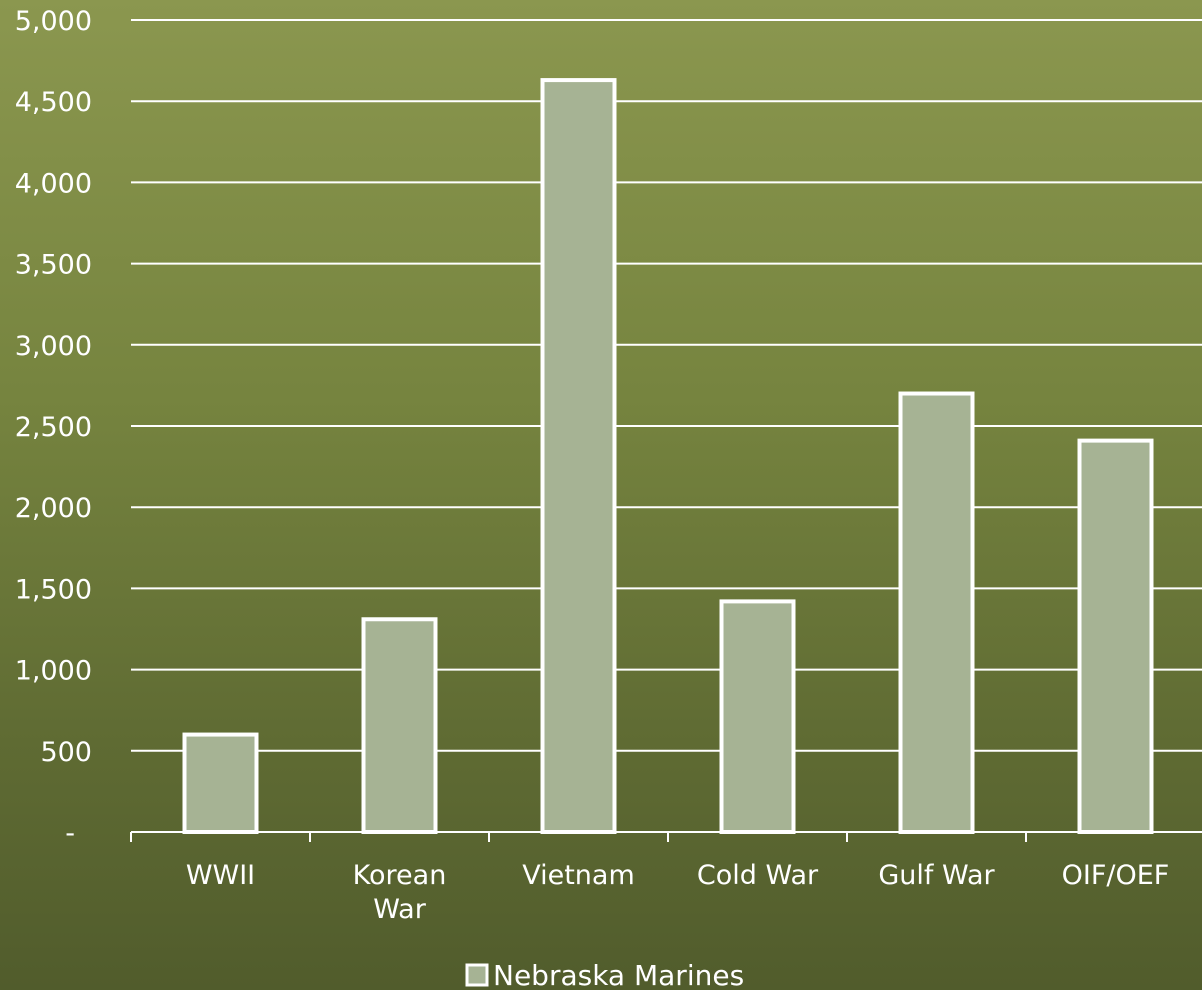 The height and width of the screenshot is (990, 1202). I want to click on y-tick-label: 3,000, so click(53, 346).